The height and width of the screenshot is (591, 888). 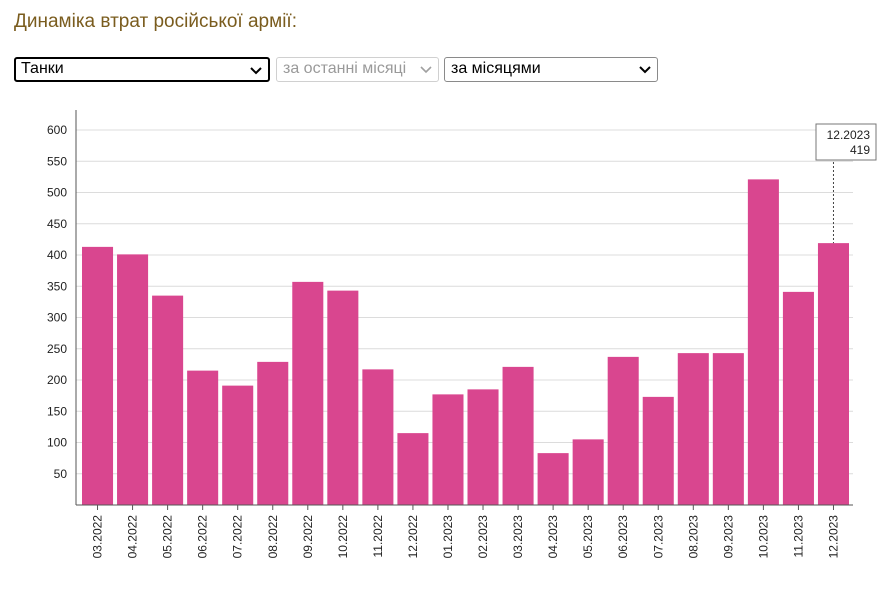 I want to click on x-tick-label: 10.2023, so click(x=763, y=537).